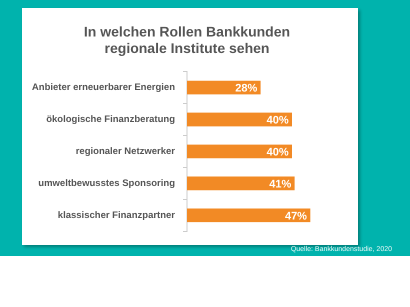 Image resolution: width=410 pixels, height=307 pixels. What do you see at coordinates (107, 184) in the screenshot?
I see `y-tick-label: umweltbewusstes Sponsoring` at bounding box center [107, 184].